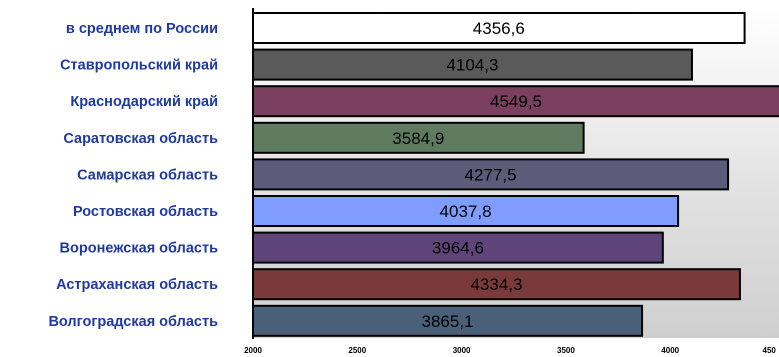 Image resolution: width=779 pixels, height=357 pixels. I want to click on category-label: Волгоградская область, so click(133, 322).